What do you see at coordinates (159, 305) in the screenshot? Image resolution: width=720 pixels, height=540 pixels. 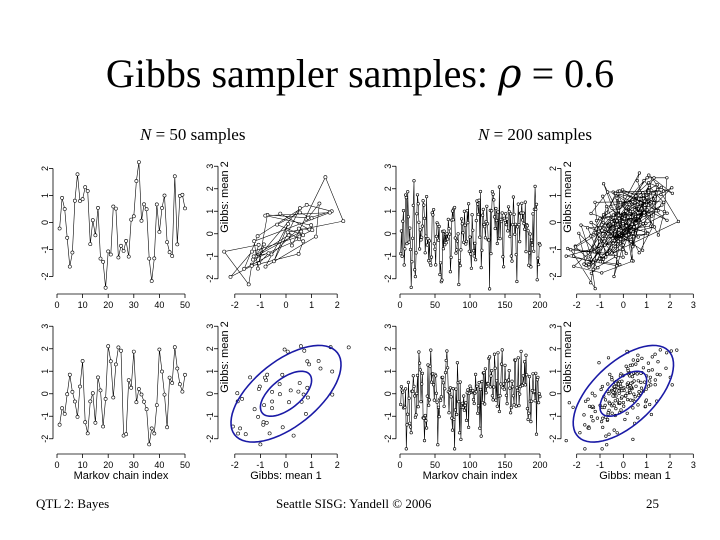 I see `x-tick-label: 40` at bounding box center [159, 305].